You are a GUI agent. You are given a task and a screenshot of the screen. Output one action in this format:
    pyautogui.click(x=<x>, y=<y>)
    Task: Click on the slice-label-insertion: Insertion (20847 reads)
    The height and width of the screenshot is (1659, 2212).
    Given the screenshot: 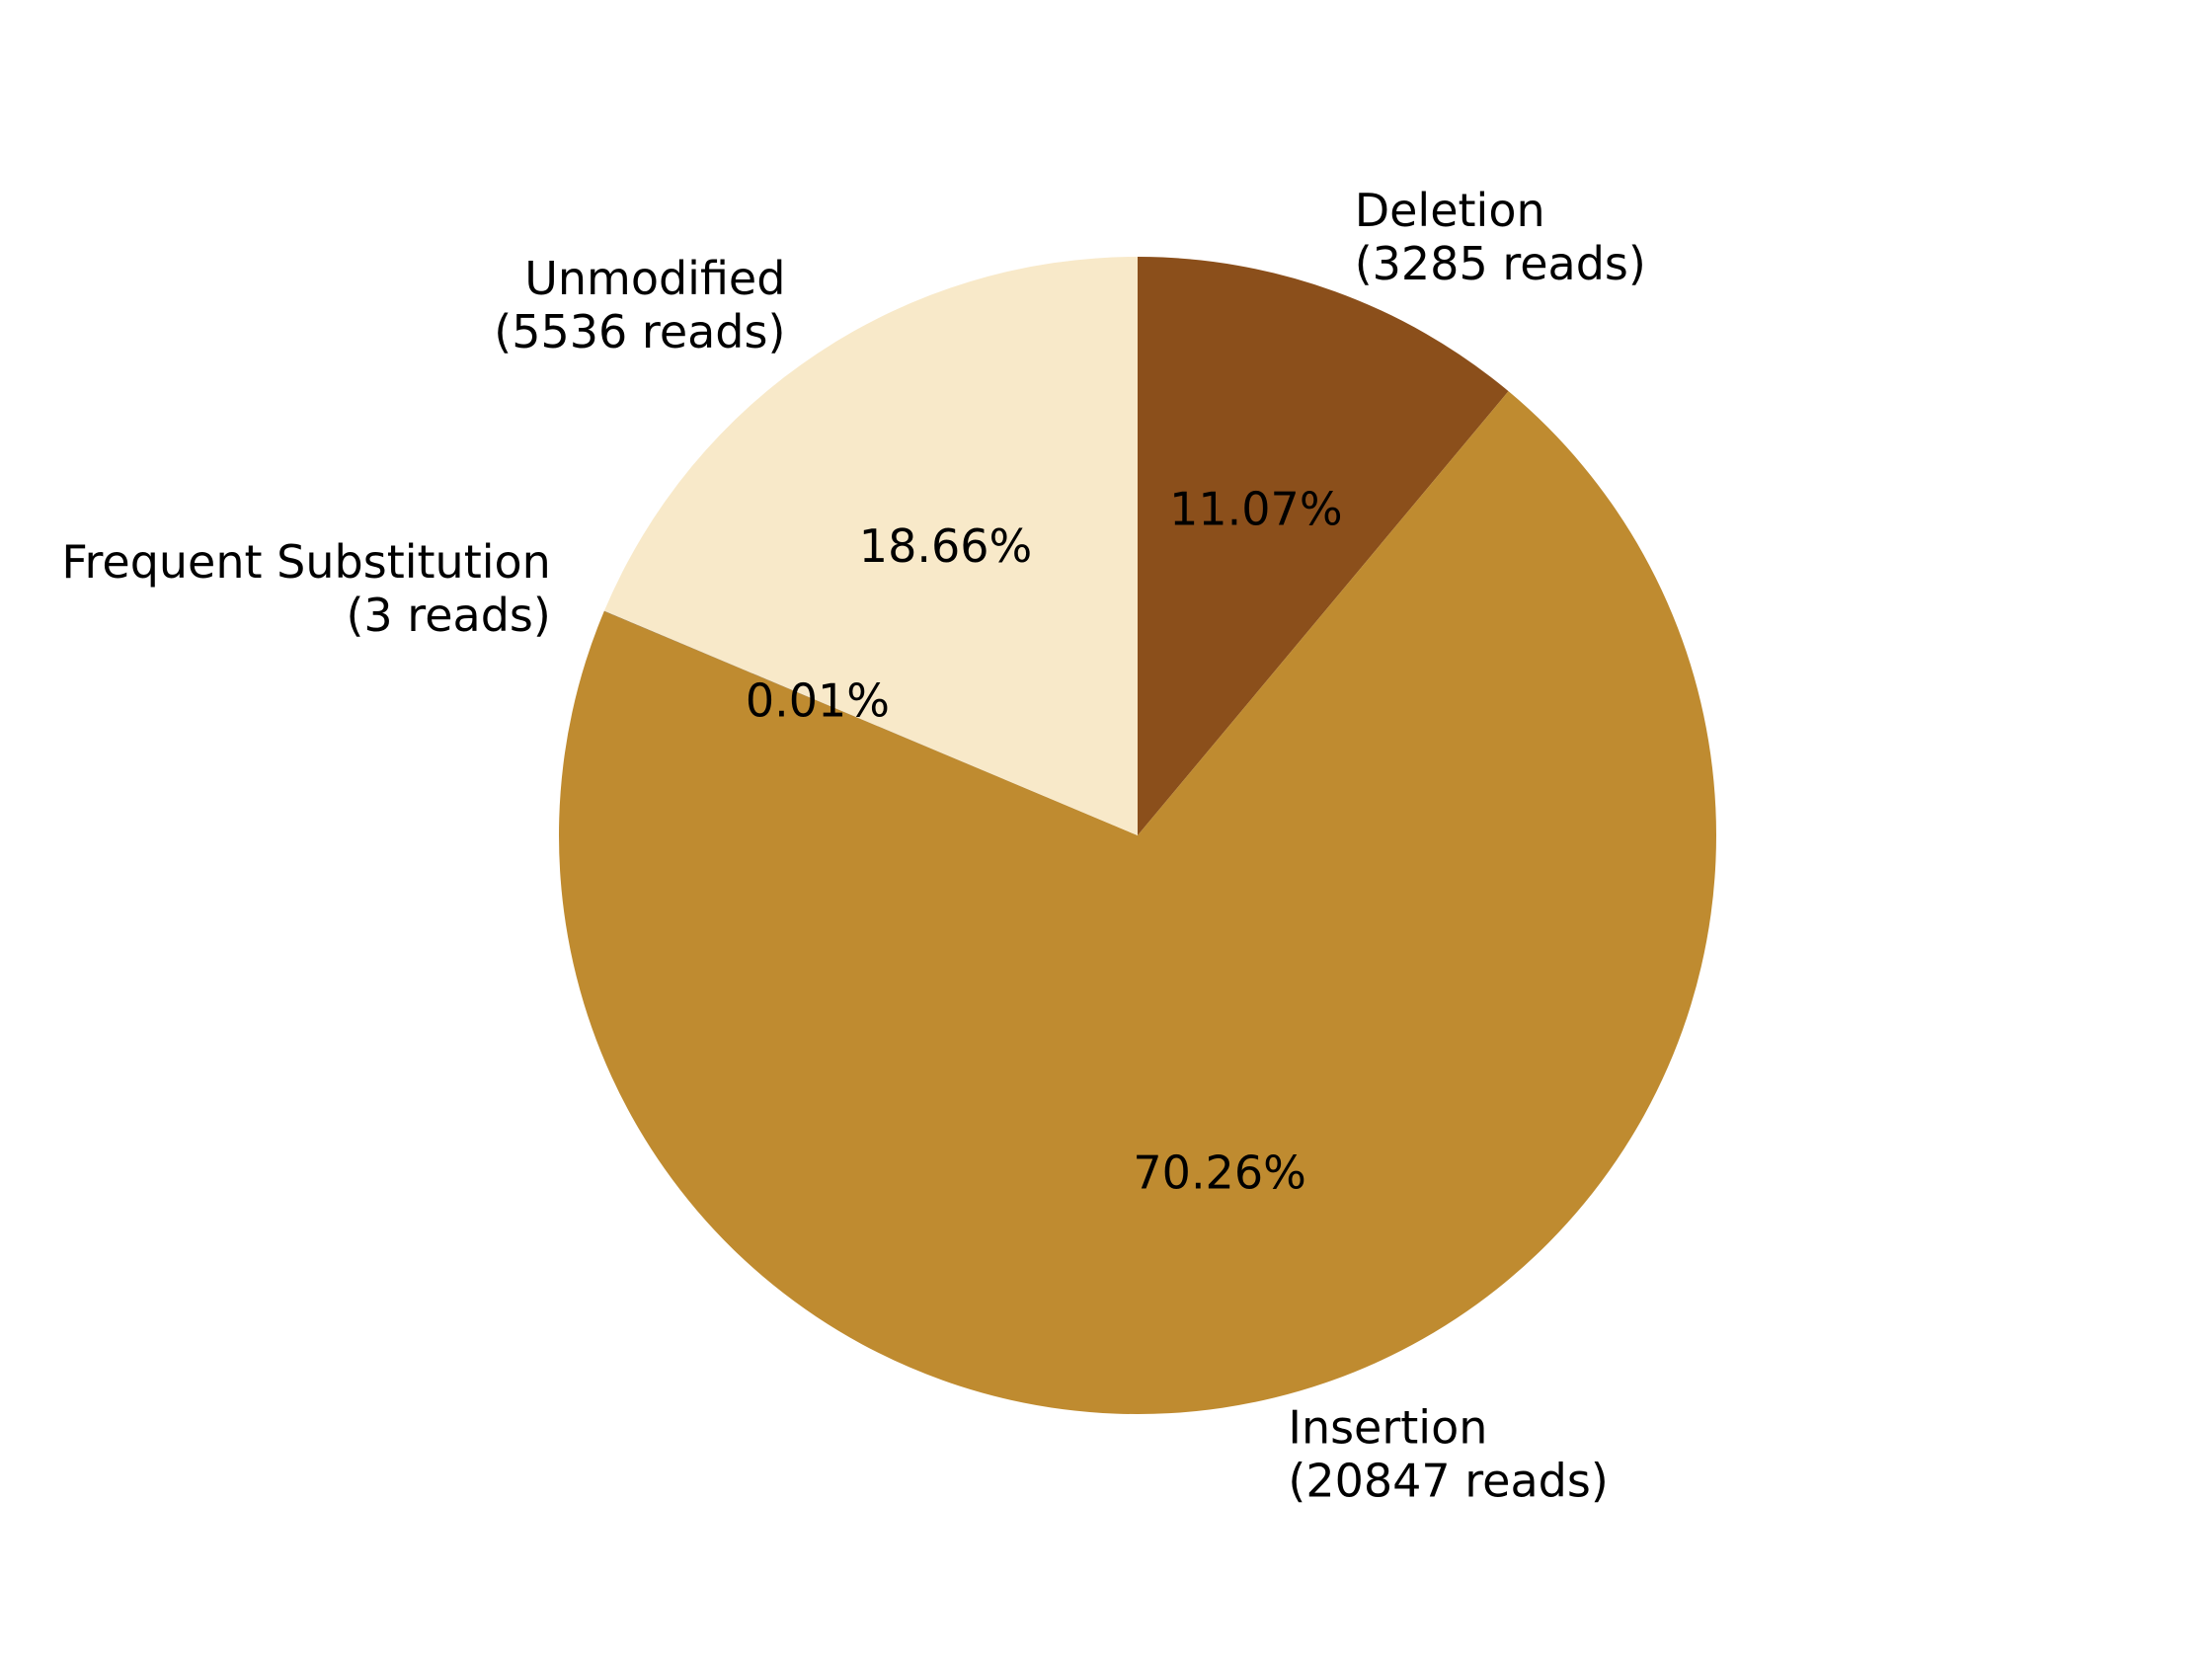 What is the action you would take?
    pyautogui.click(x=1448, y=1454)
    